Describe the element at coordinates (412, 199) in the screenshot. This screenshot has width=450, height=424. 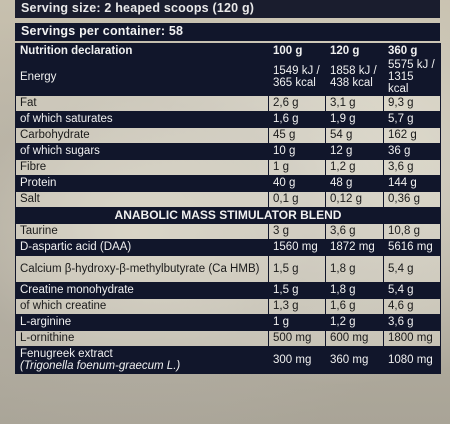
I see `cell-value: 0,36 g` at that location.